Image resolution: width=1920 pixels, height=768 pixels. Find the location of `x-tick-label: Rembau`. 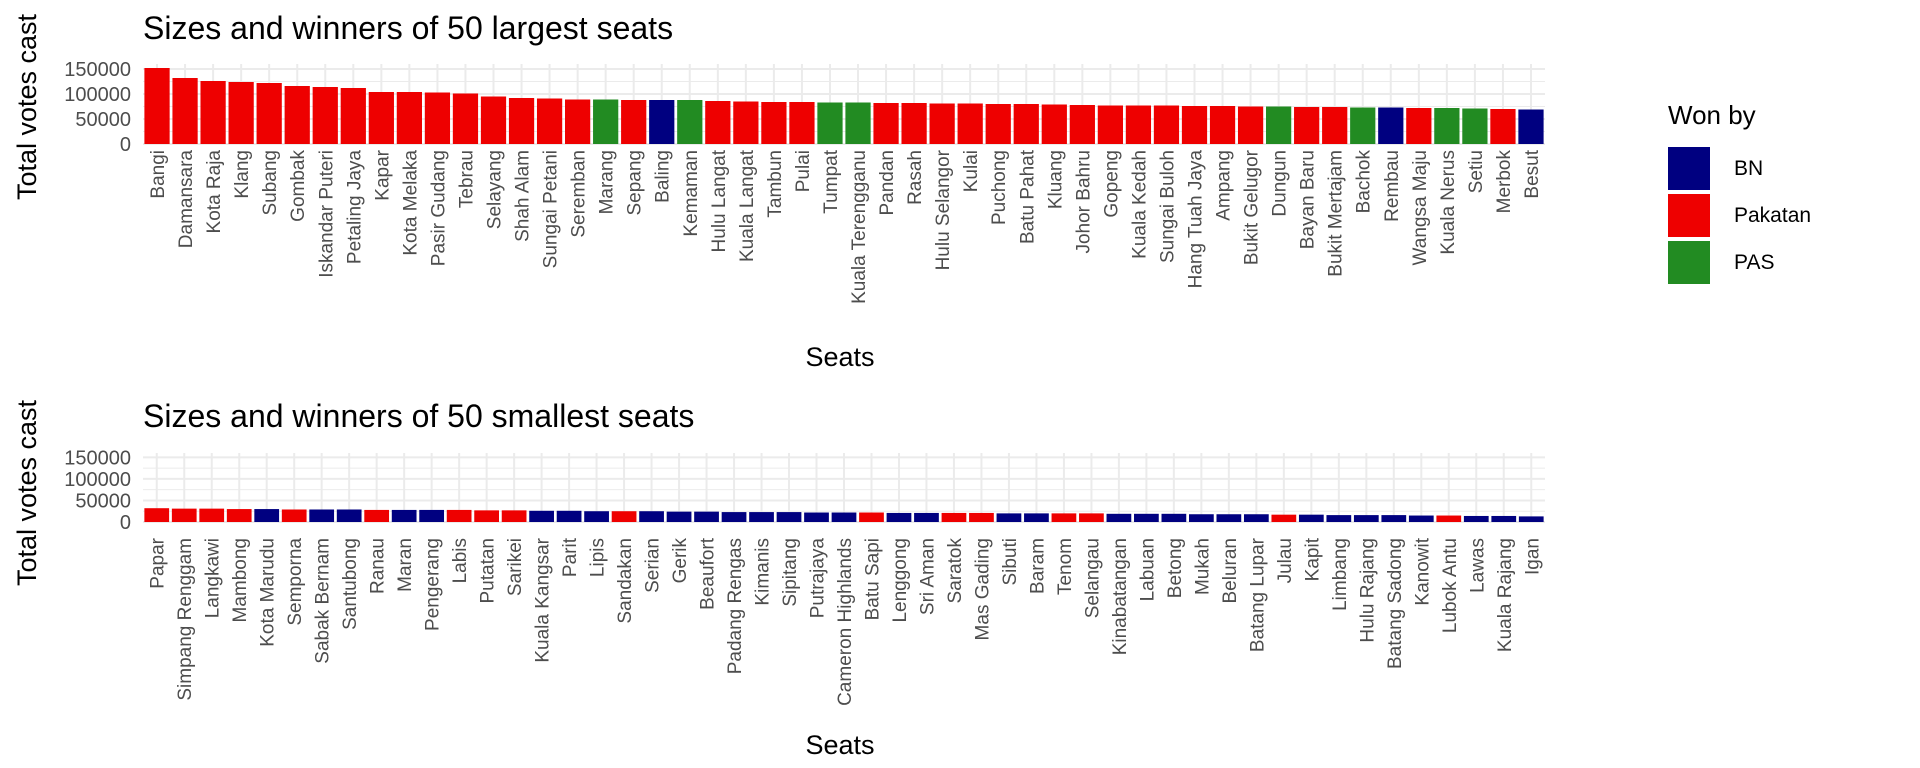

x-tick-label: Rembau is located at coordinates (1392, 186).